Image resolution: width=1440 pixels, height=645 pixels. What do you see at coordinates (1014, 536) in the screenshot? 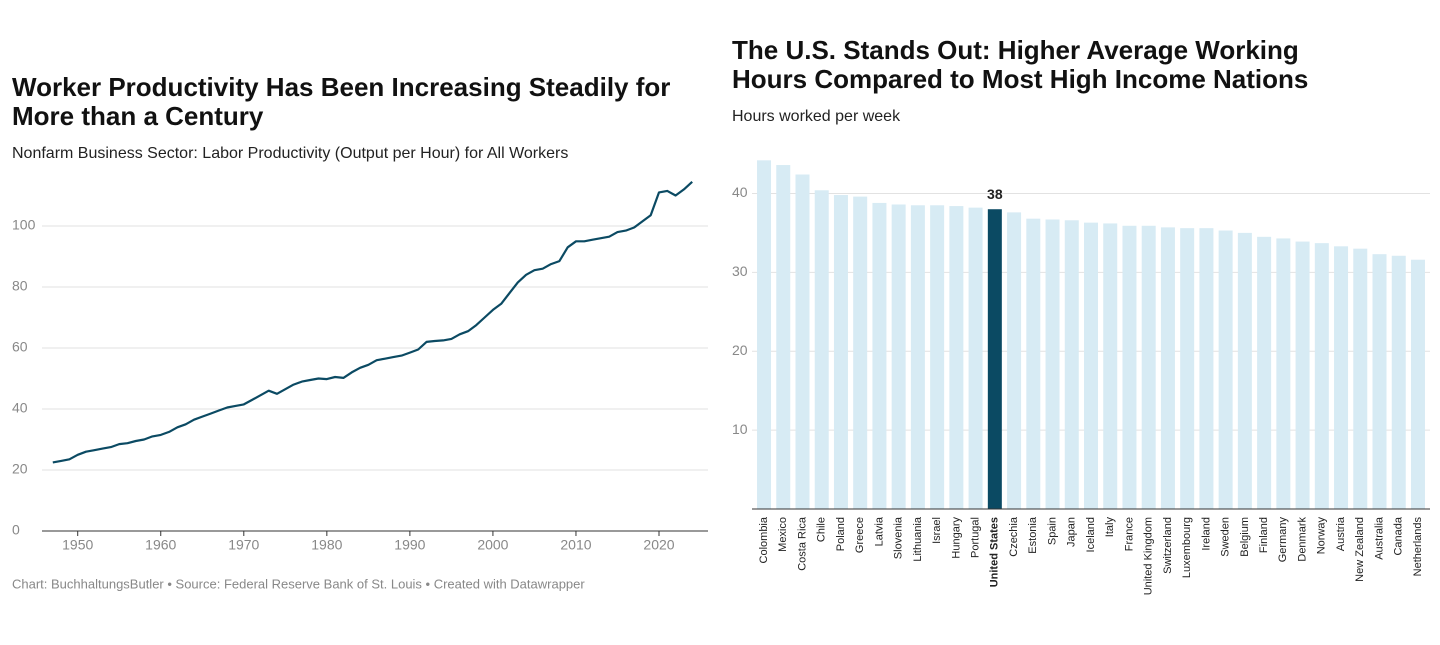
I see `x-tick-label: Czechia` at bounding box center [1014, 536].